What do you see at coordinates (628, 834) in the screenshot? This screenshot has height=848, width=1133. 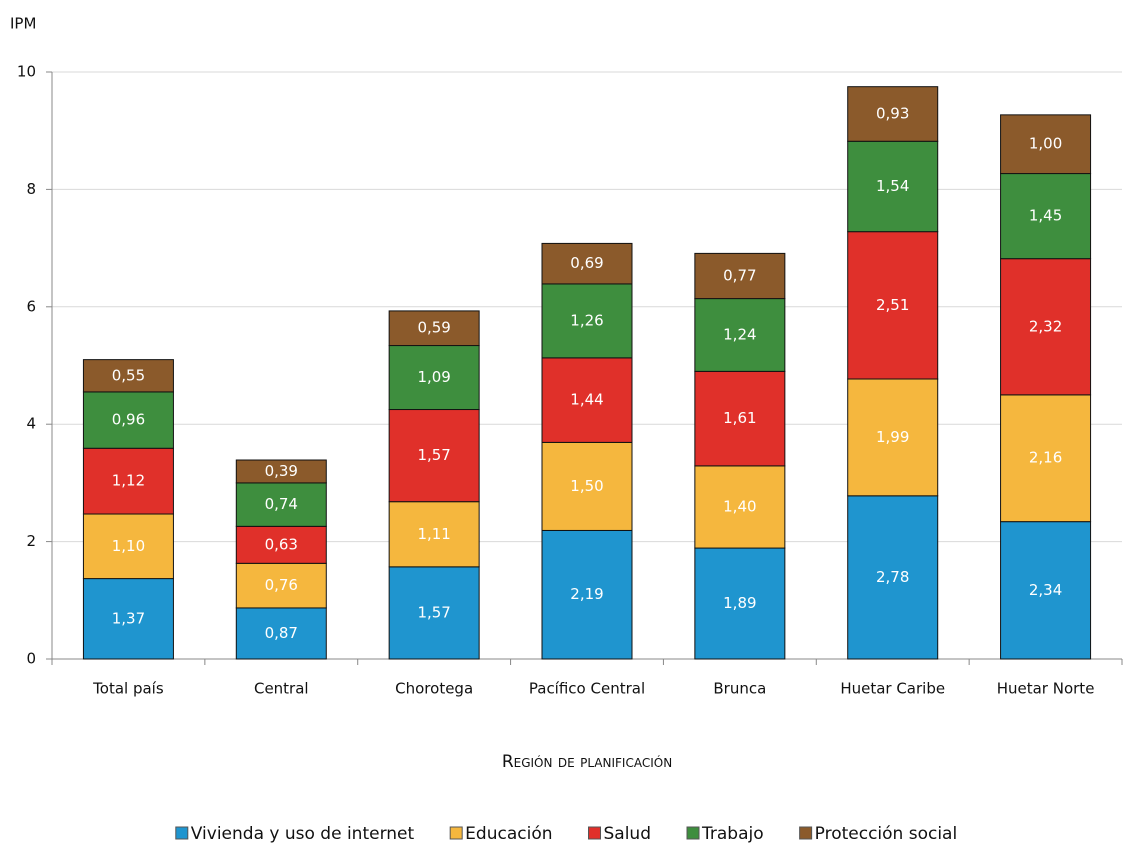 I see `legend-label: Salud` at bounding box center [628, 834].